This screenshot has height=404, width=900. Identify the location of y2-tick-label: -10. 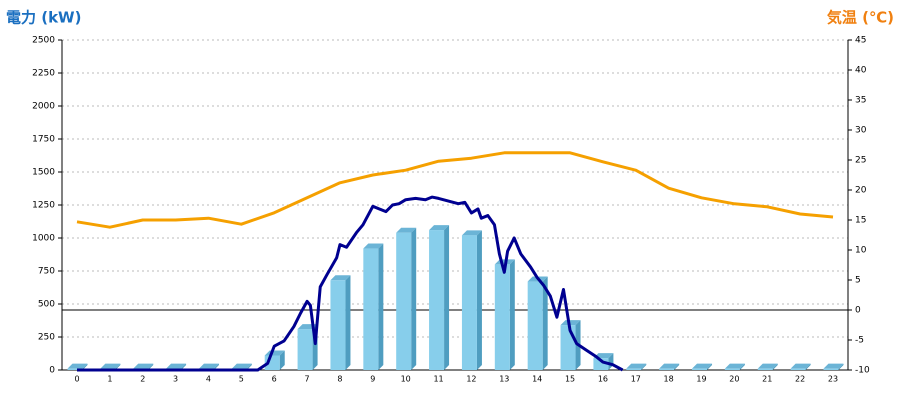
(862, 371).